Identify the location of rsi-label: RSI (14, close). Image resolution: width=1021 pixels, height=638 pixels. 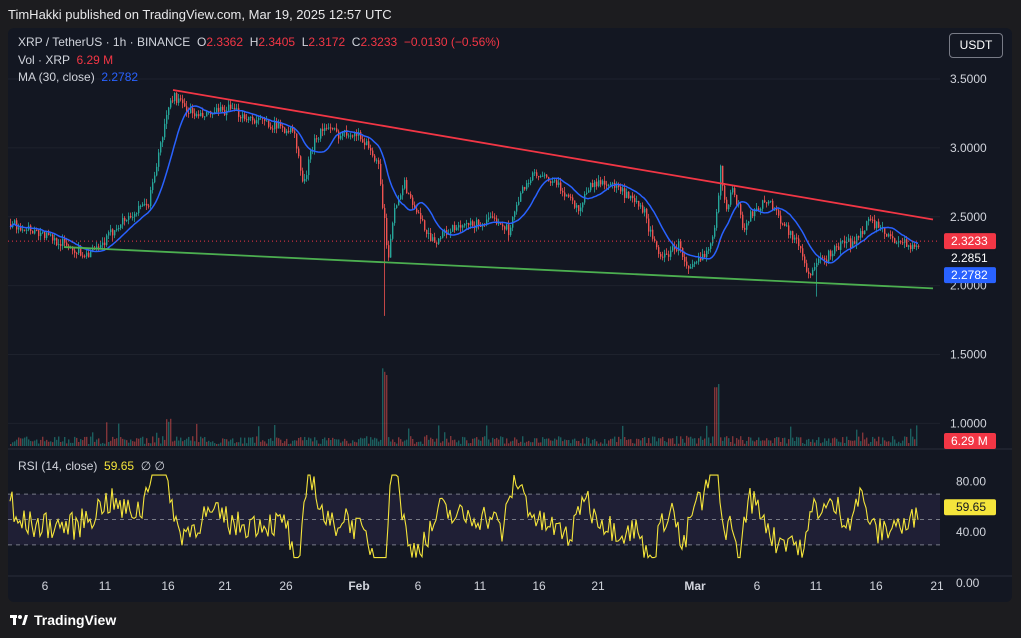
(58, 466).